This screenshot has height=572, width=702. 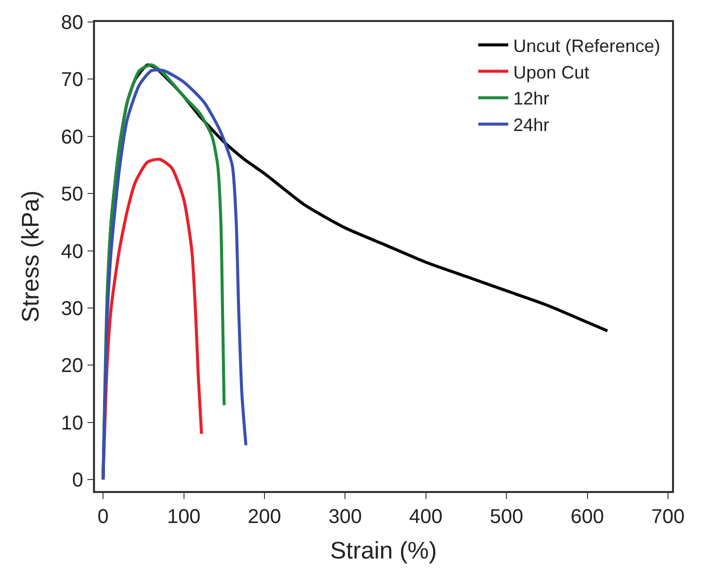 What do you see at coordinates (72, 195) in the screenshot?
I see `y-tick-label: 50` at bounding box center [72, 195].